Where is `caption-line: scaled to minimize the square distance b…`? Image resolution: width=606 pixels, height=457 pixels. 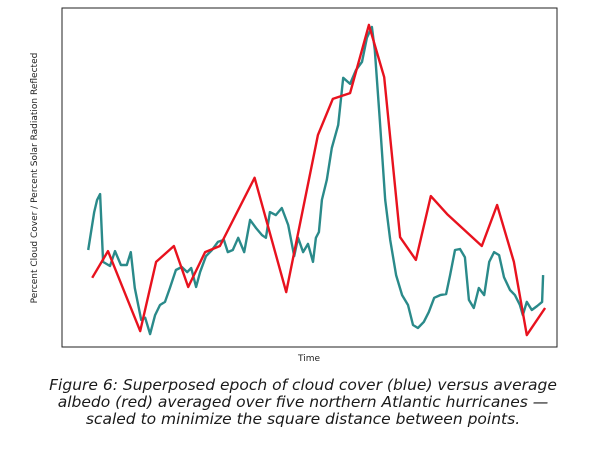
caption-line: scaled to minimize the square distance b… is located at coordinates (303, 419).